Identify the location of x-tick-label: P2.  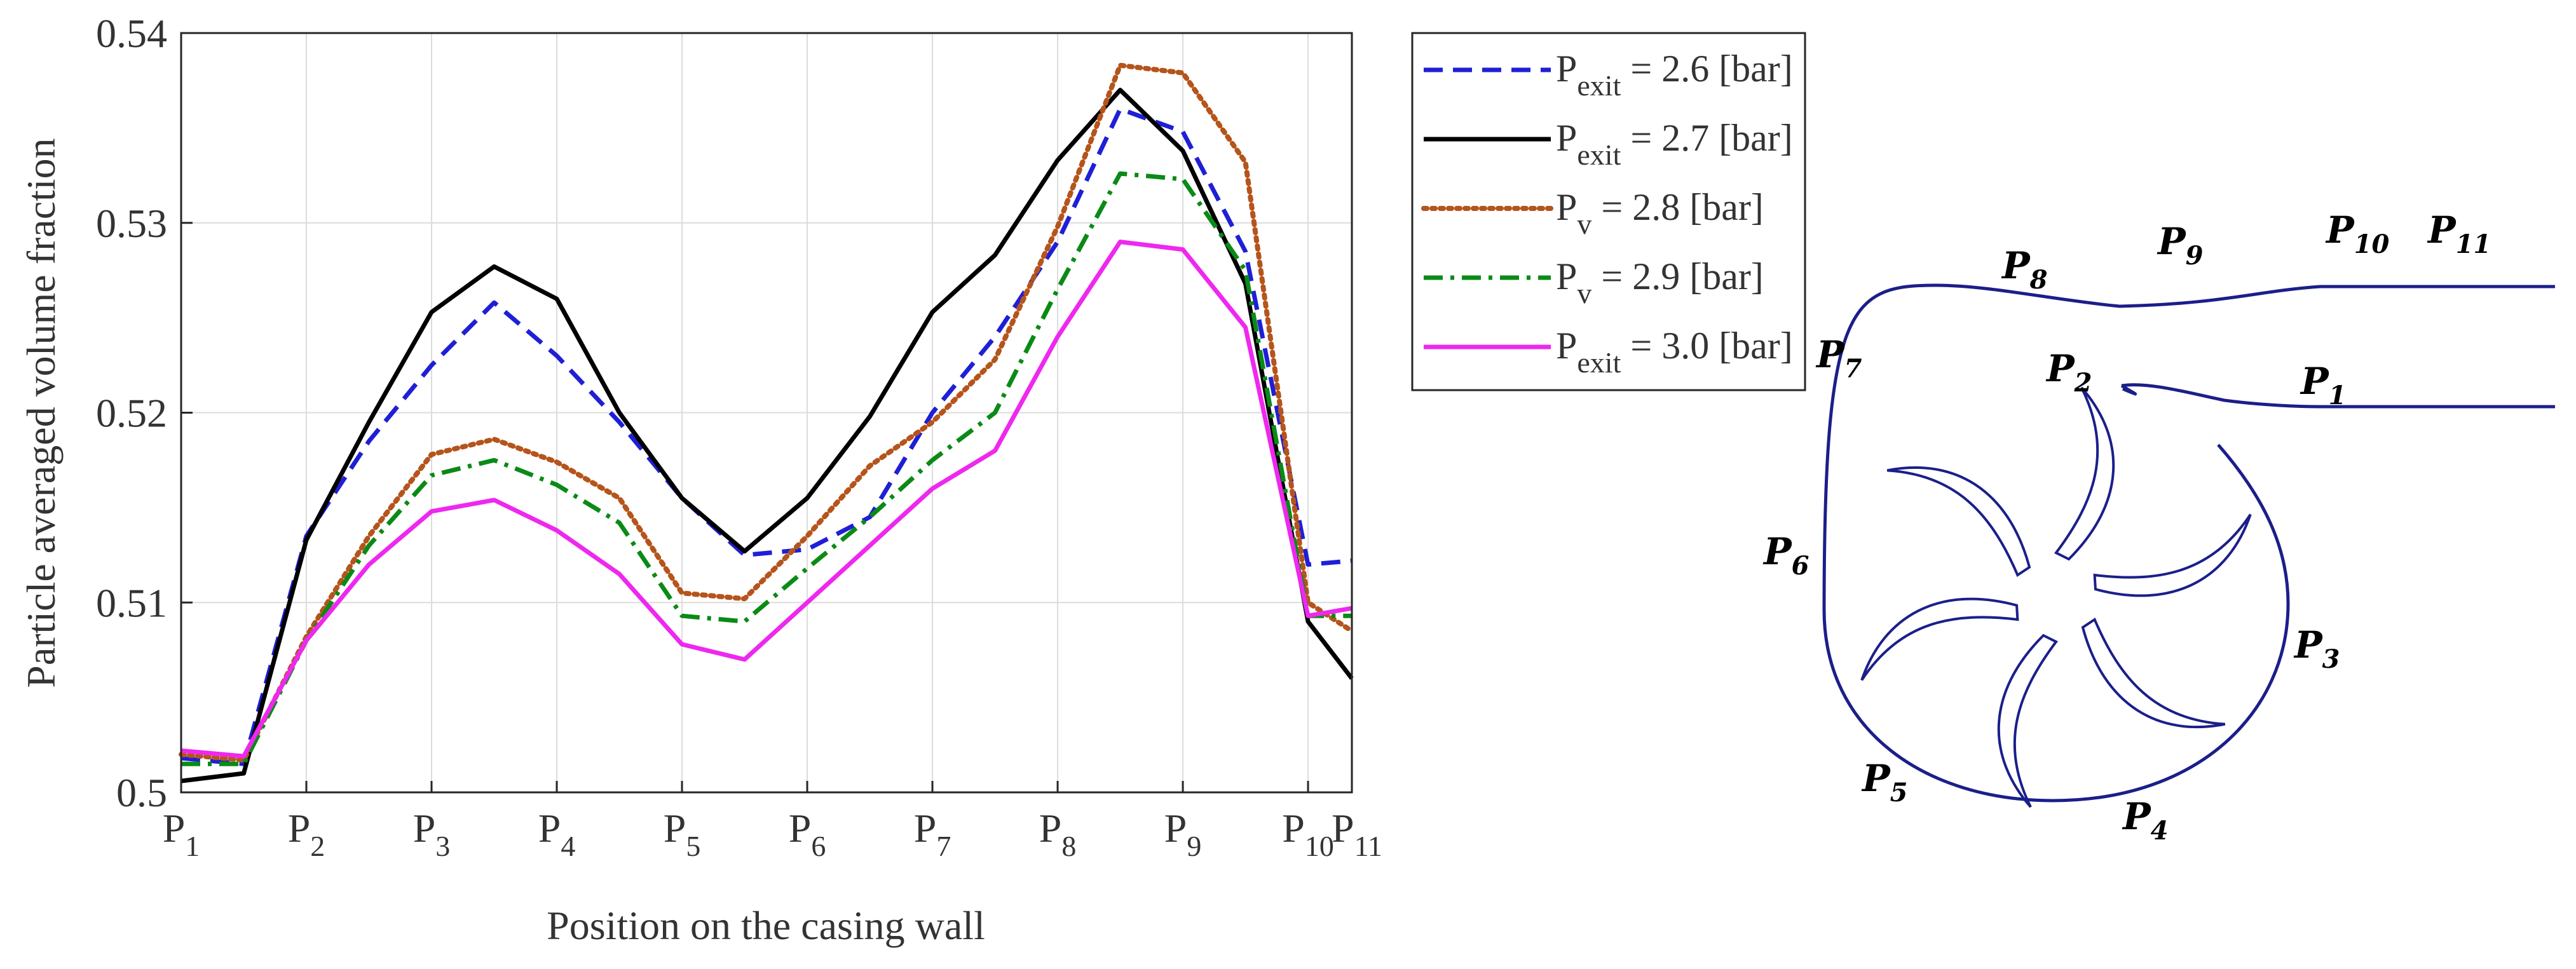
(306, 834).